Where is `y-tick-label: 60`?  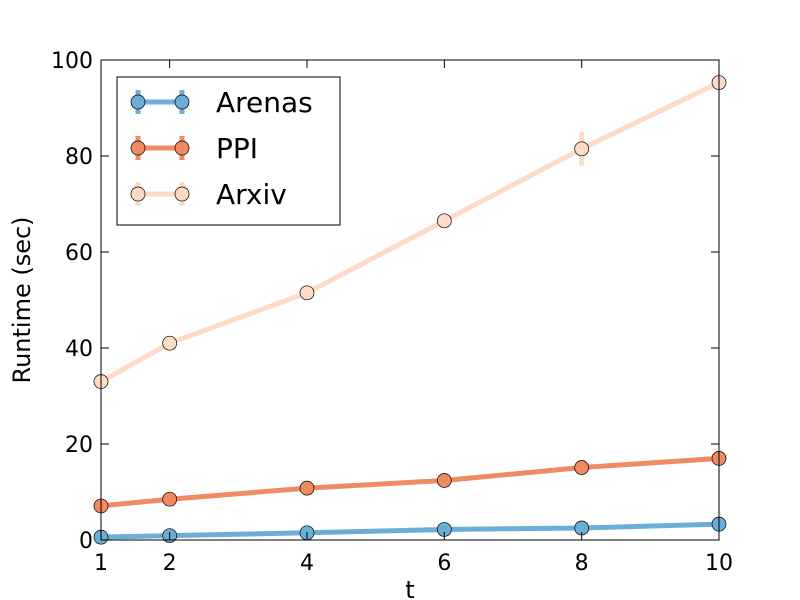
y-tick-label: 60 is located at coordinates (79, 253).